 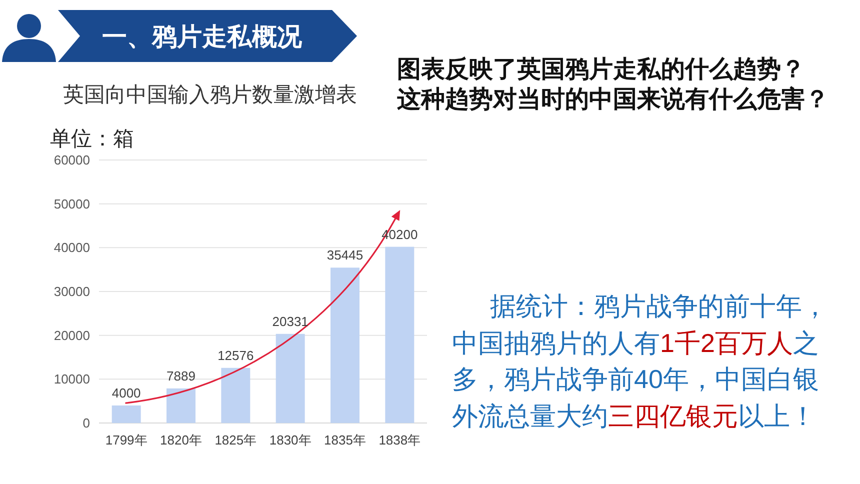 What do you see at coordinates (777, 417) in the screenshot?
I see `text: 以上！` at bounding box center [777, 417].